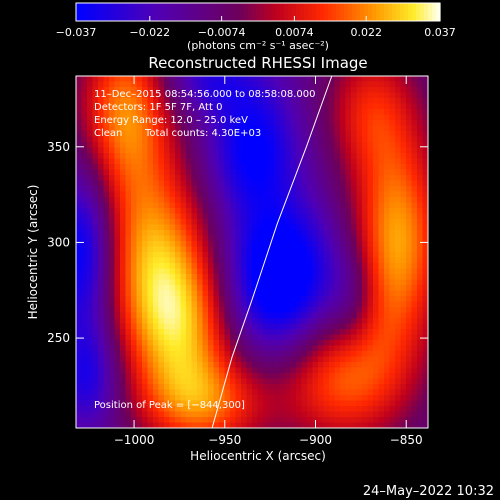  Describe the element at coordinates (58, 242) in the screenshot. I see `y-tick-label: 300` at that location.